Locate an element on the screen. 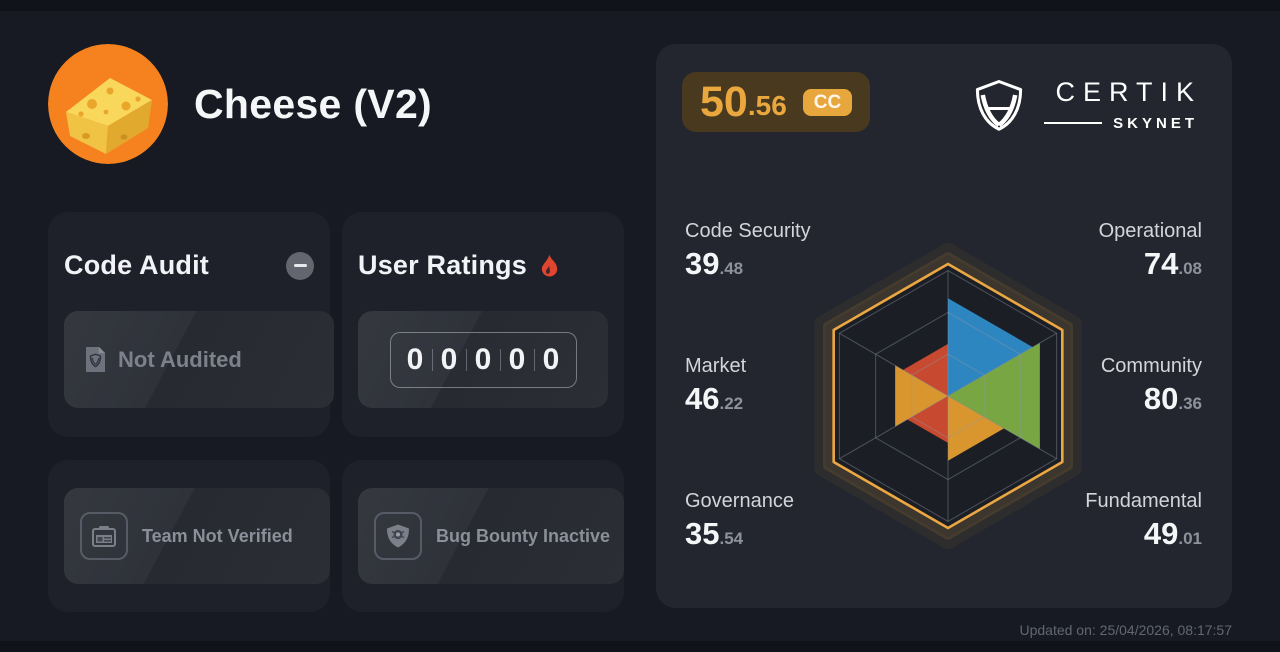 The image size is (1280, 652). security-score-pill: 50 .56 CC is located at coordinates (776, 102).